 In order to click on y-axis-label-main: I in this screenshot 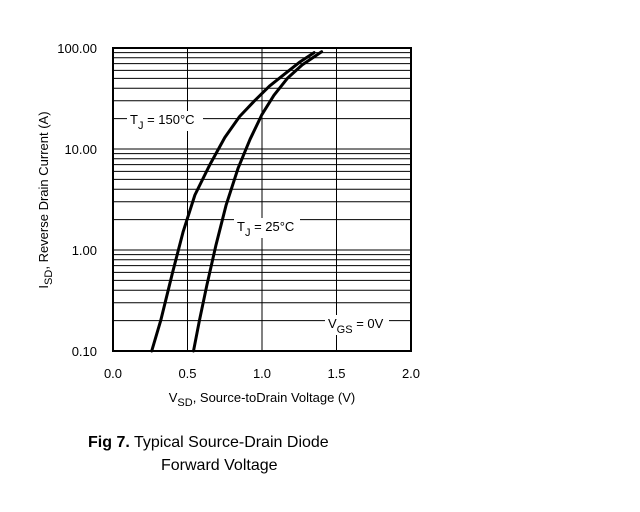, I will do `click(43, 287)`.